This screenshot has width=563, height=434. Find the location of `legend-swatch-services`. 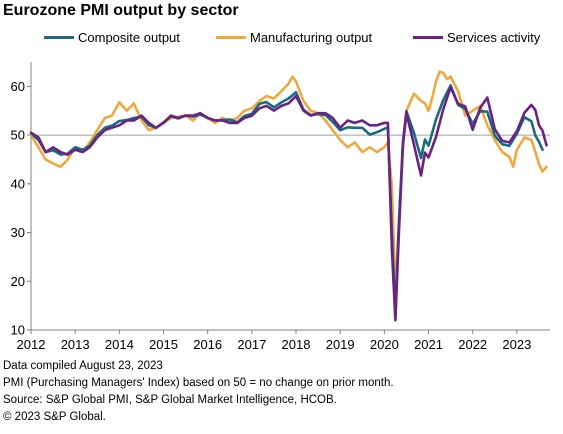

legend-swatch-services is located at coordinates (428, 37).